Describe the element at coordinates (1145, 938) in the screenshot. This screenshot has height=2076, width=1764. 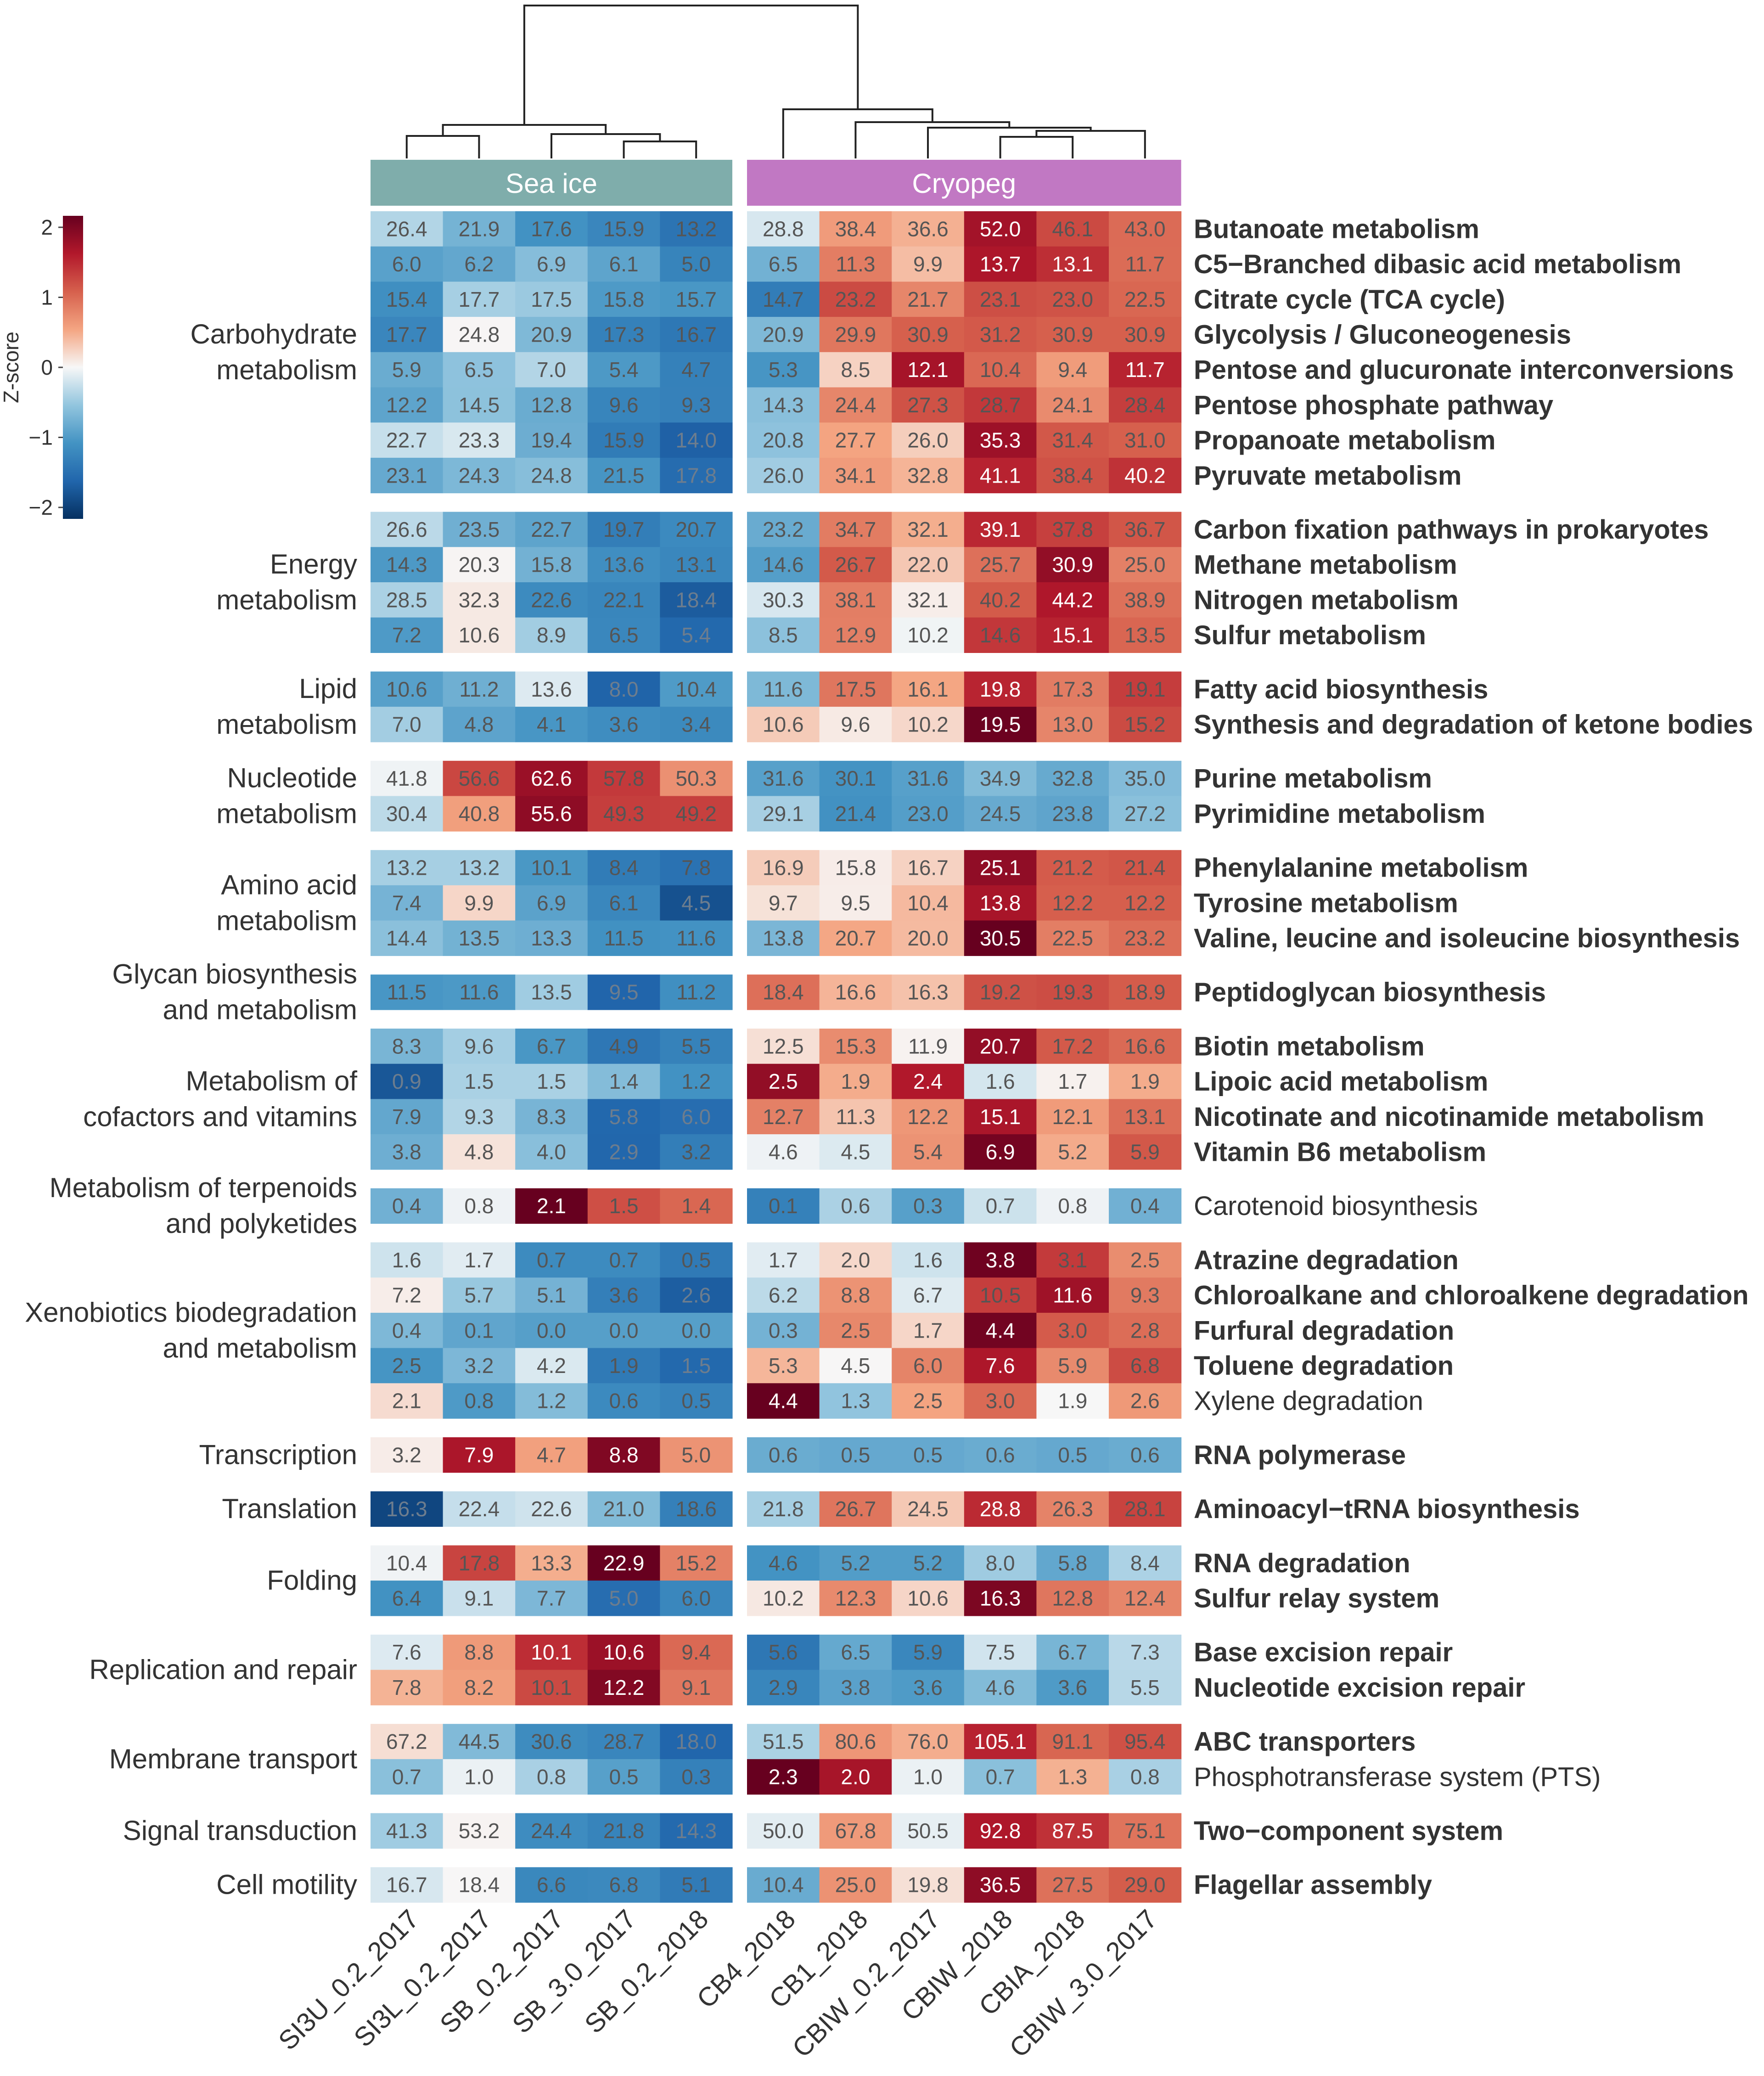
I see `cell-value-label: 23.2` at that location.